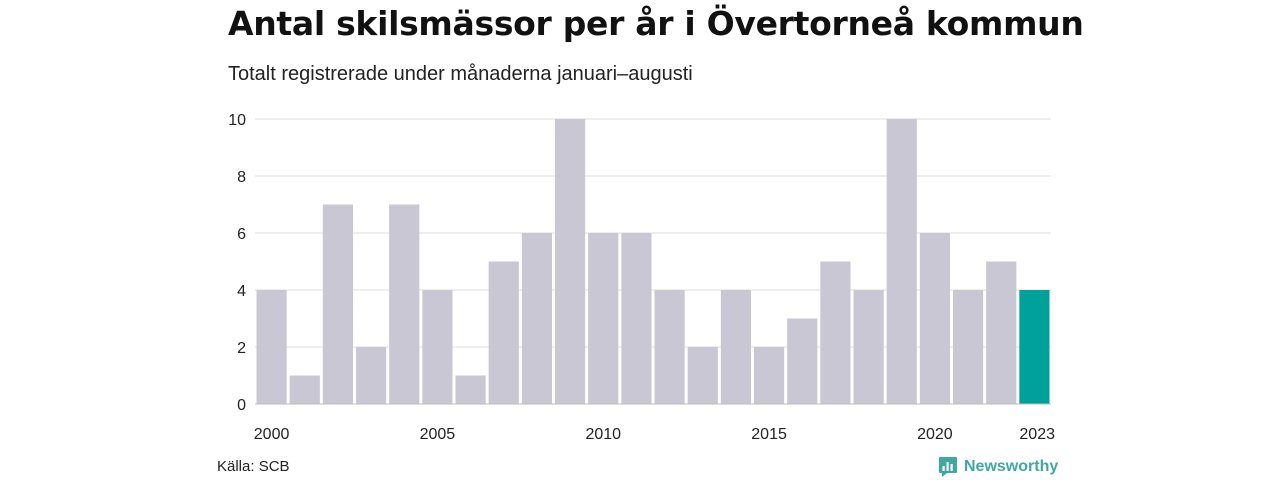 The height and width of the screenshot is (480, 1280). I want to click on bar-2009, so click(570, 261).